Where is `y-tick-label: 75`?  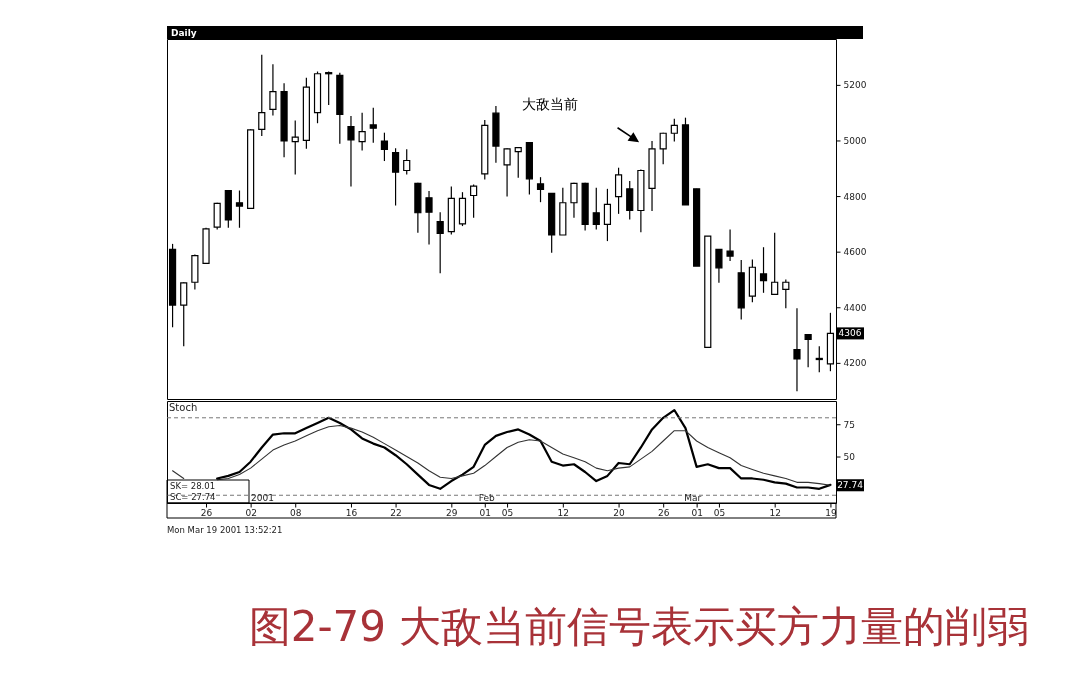
y-tick-label: 75 is located at coordinates (849, 424).